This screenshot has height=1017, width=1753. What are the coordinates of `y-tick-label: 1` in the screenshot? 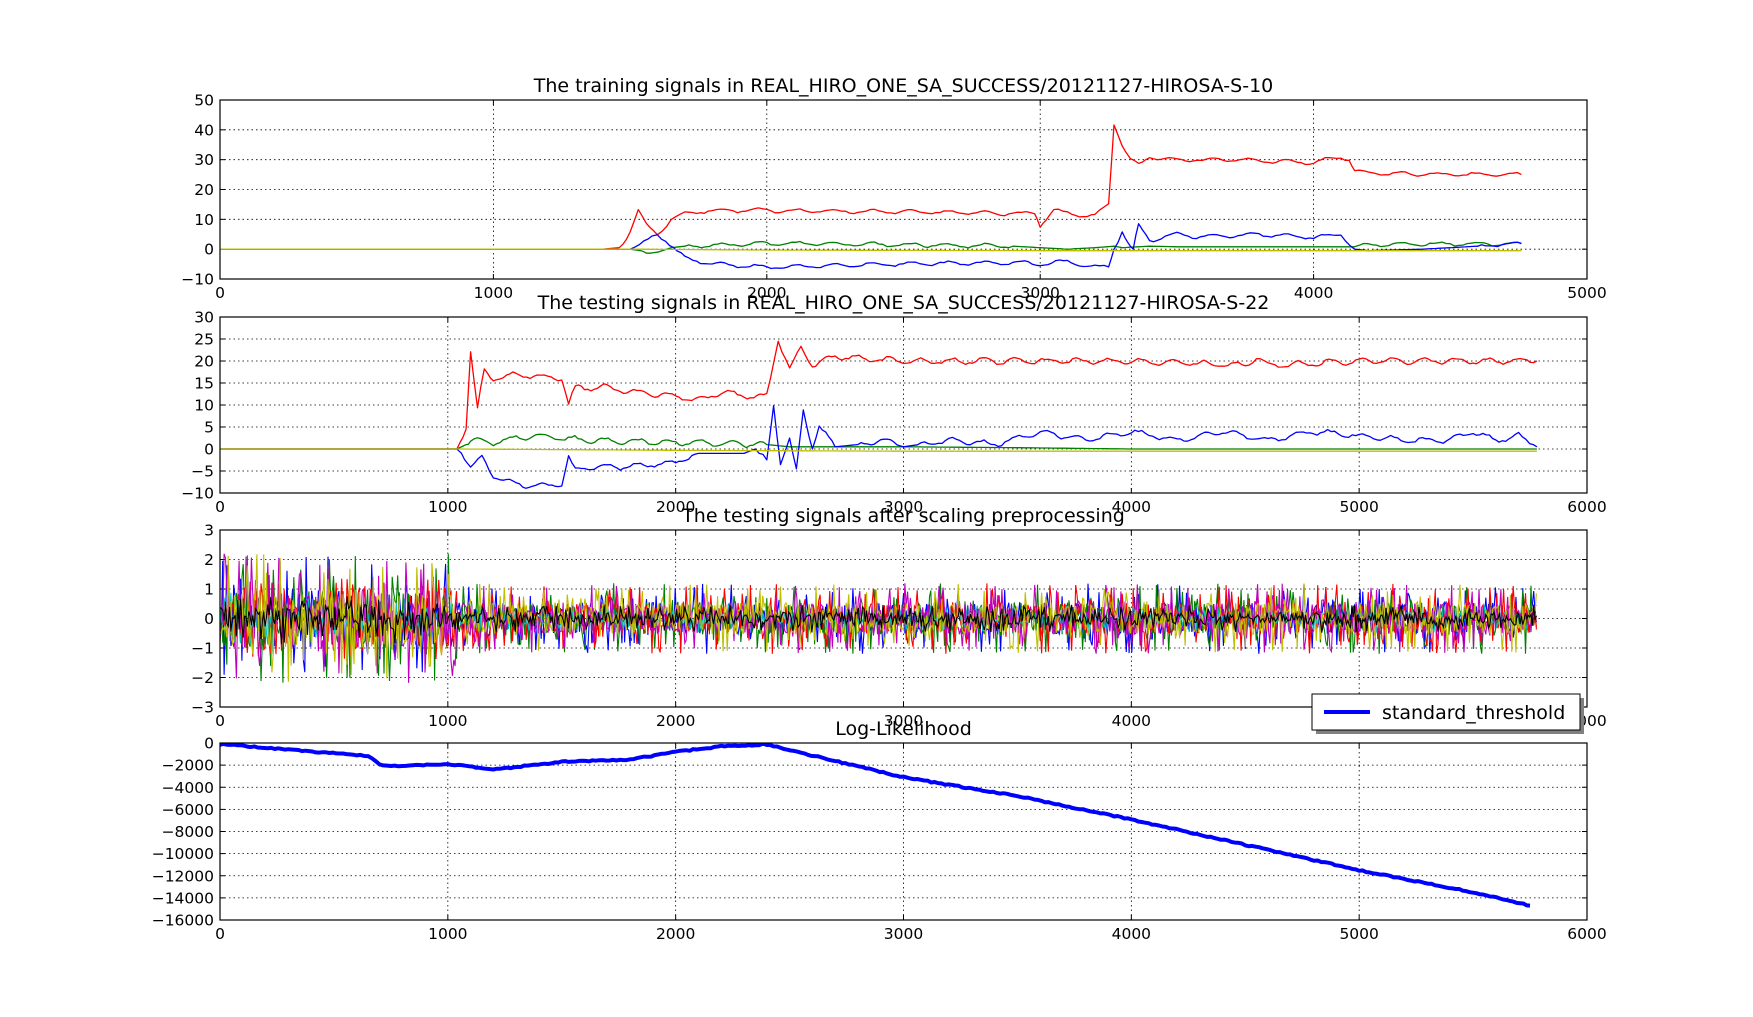 It's located at (209, 590).